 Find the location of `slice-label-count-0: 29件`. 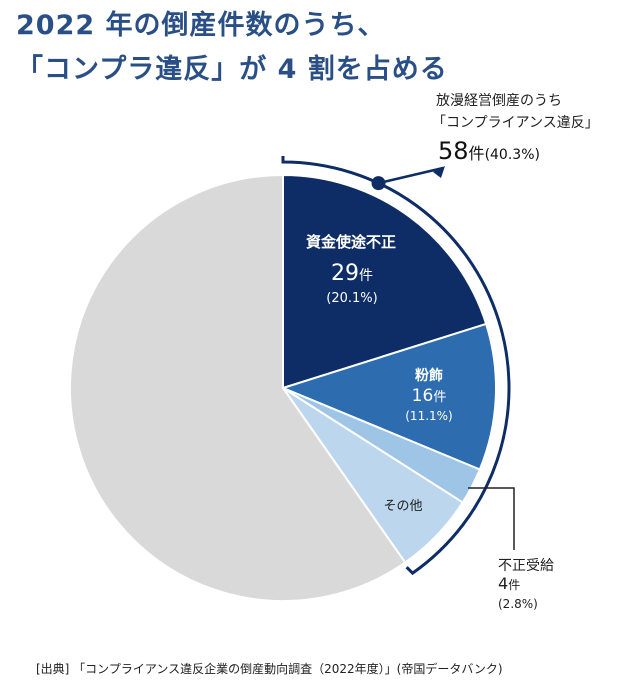

slice-label-count-0: 29件 is located at coordinates (352, 273).